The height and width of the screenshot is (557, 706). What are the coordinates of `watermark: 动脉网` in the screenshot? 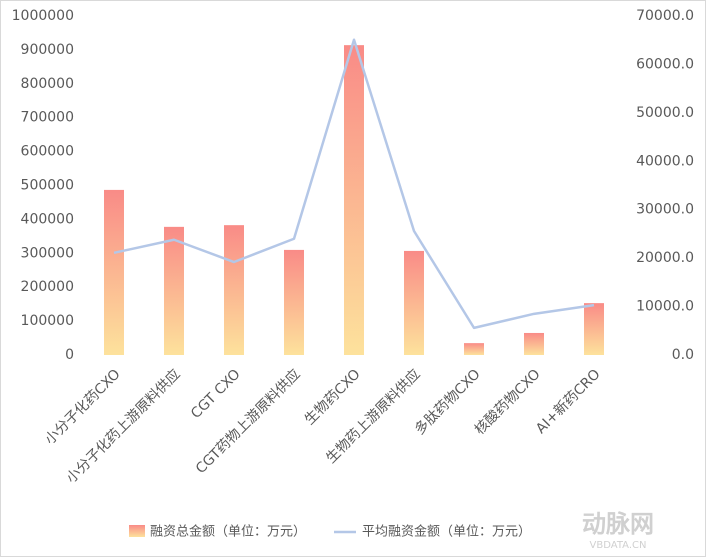 It's located at (618, 524).